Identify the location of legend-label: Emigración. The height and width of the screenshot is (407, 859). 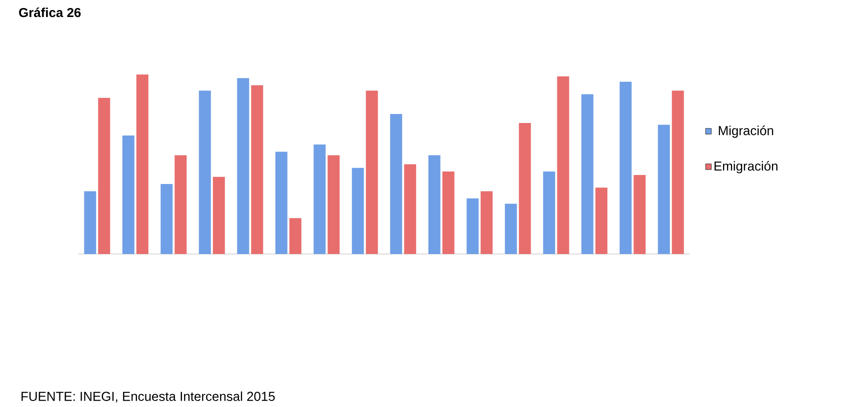
(746, 167).